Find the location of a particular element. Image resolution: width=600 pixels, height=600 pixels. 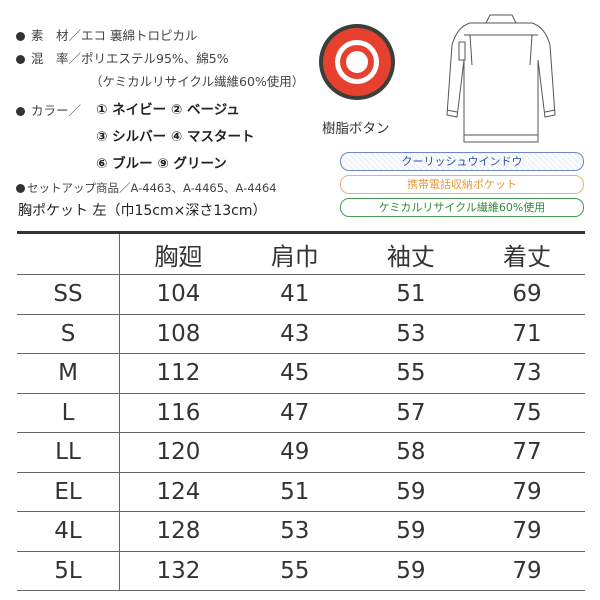

material-text: 素 材／エコ 裏綿トロピカル is located at coordinates (114, 35).